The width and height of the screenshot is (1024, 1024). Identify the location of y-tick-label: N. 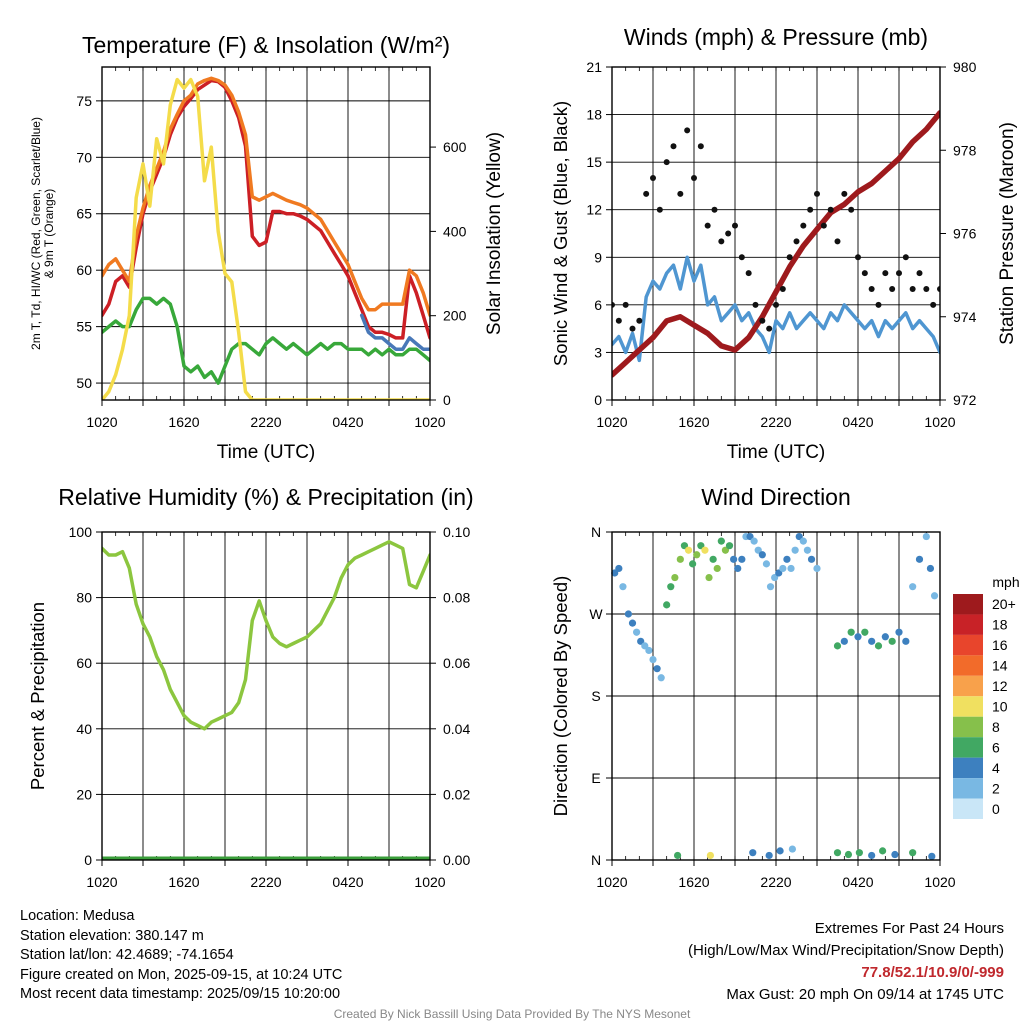
(596, 860).